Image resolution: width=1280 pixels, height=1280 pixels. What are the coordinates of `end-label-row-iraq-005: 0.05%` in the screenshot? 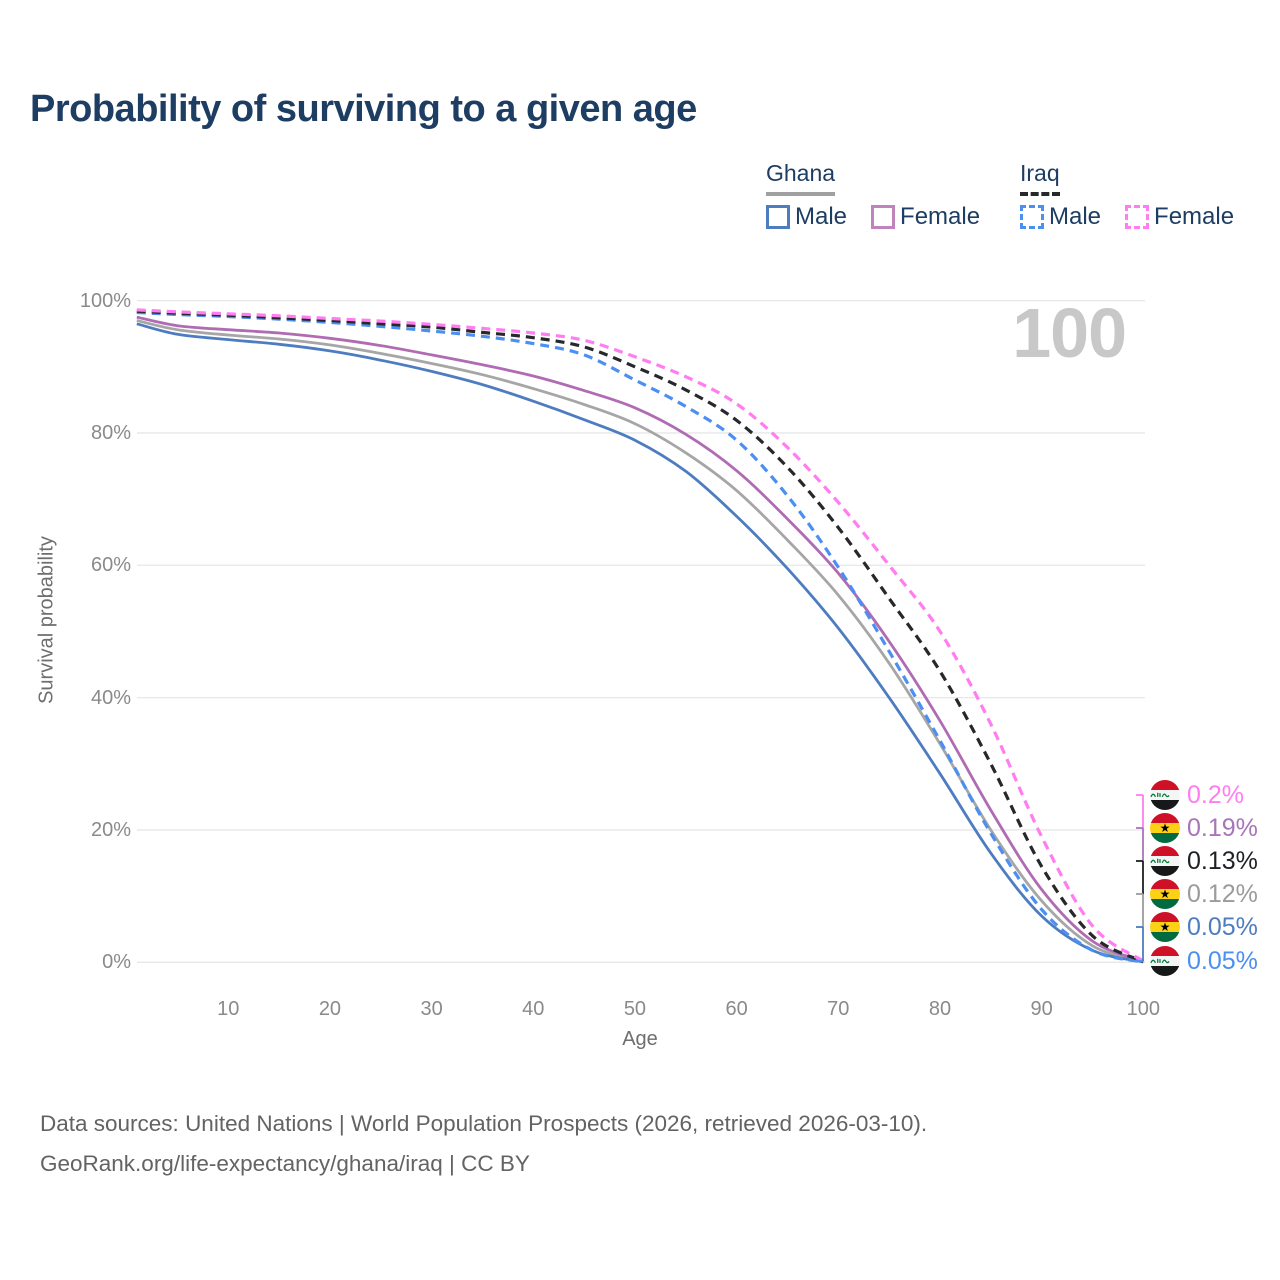 It's located at (1204, 961).